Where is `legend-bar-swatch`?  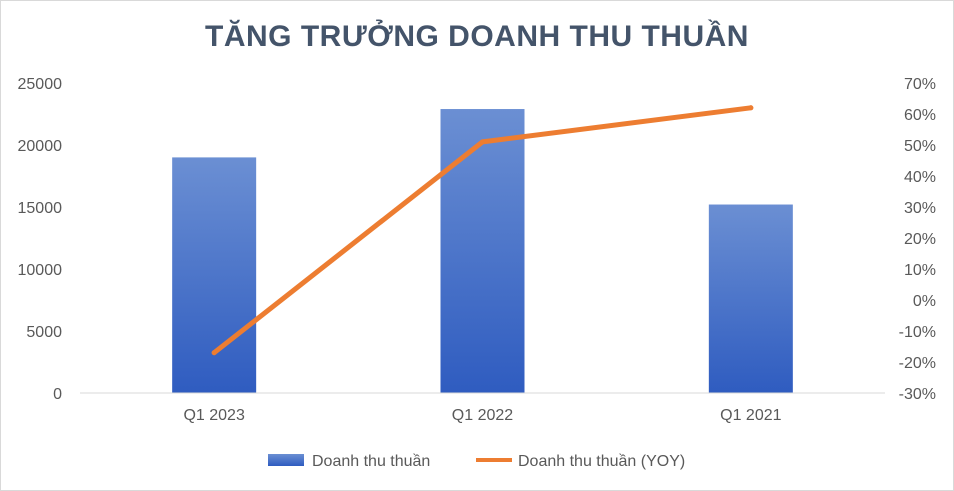 legend-bar-swatch is located at coordinates (286, 460).